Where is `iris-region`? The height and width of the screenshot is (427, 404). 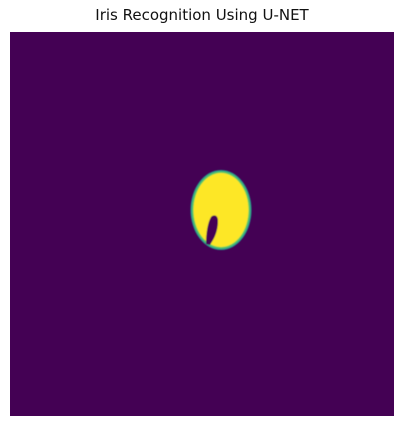
iris-region is located at coordinates (221, 210).